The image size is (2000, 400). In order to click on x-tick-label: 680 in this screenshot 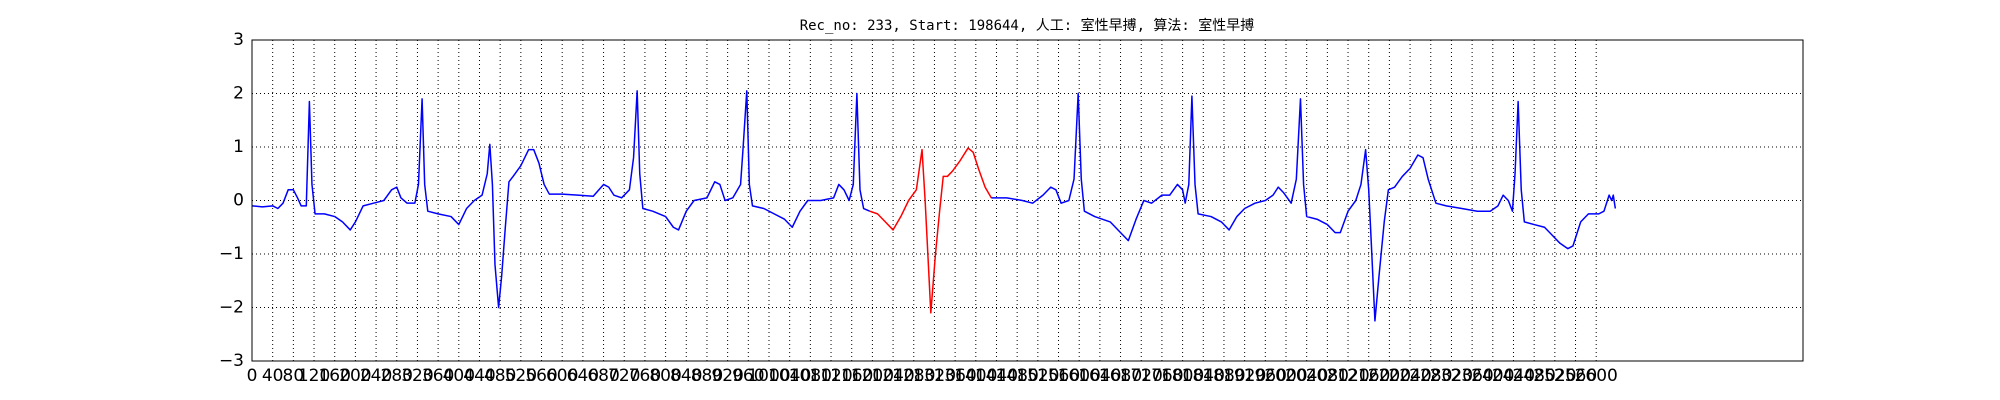, I will do `click(603, 376)`.